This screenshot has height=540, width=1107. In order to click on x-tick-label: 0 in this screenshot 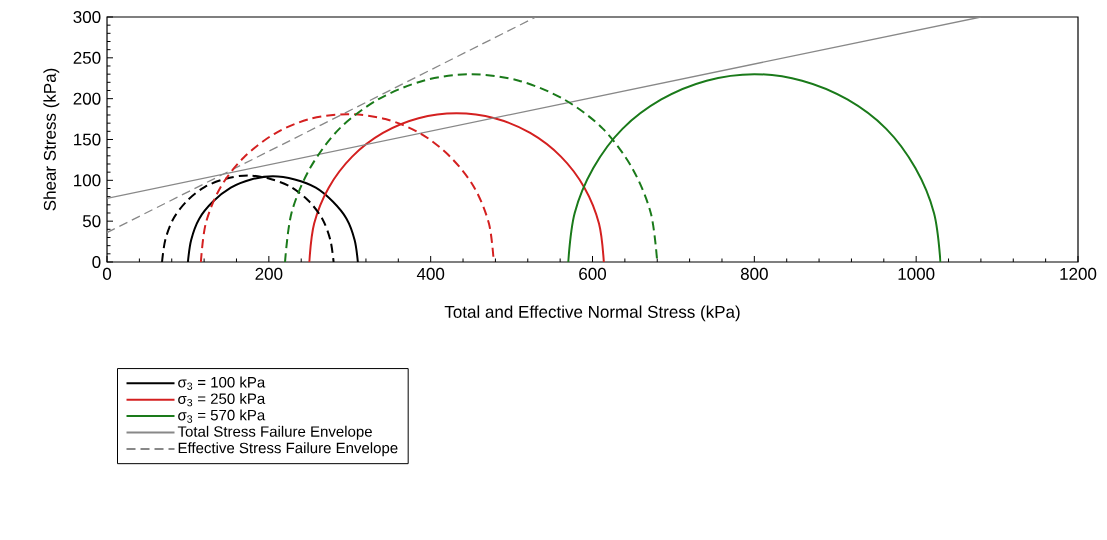, I will do `click(107, 273)`.